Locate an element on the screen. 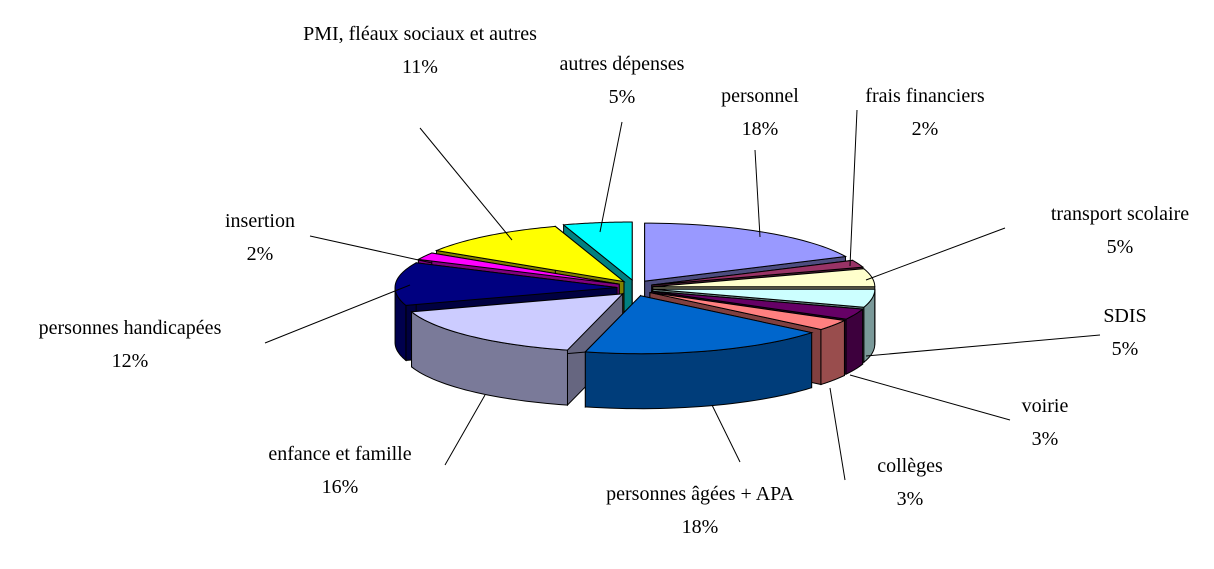 The width and height of the screenshot is (1214, 569). slice-percent: 11% is located at coordinates (420, 67).